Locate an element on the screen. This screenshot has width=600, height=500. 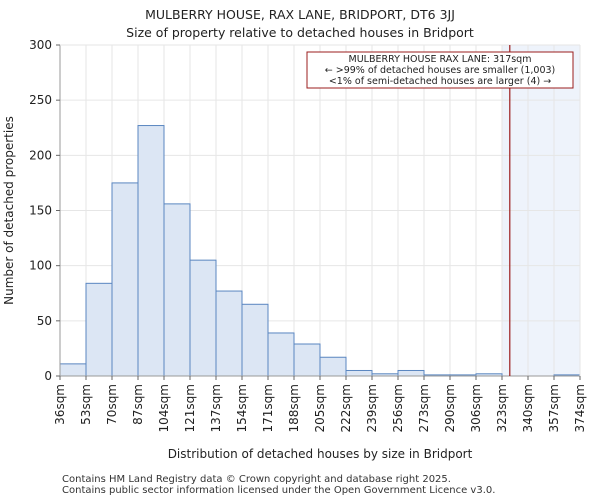
x-tick-label: 70sqm is located at coordinates (112, 404).